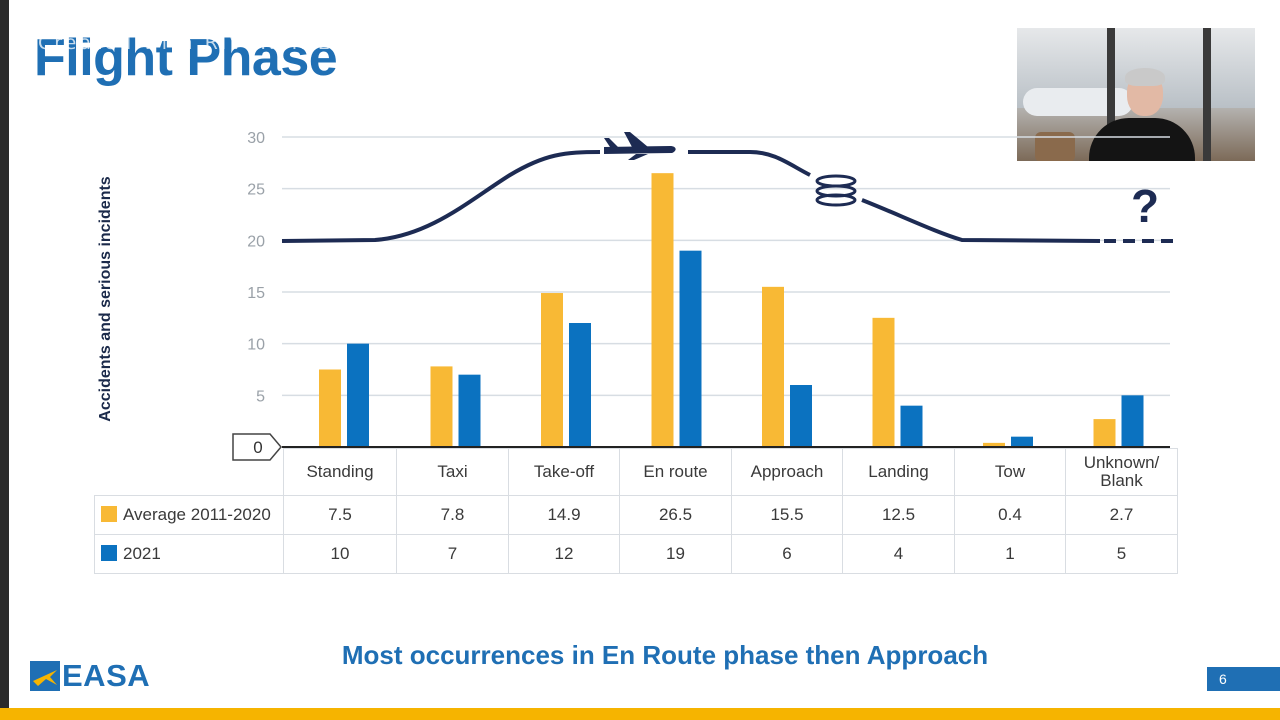 The image size is (1280, 720). I want to click on easa-logo-text: EASA, so click(106, 675).